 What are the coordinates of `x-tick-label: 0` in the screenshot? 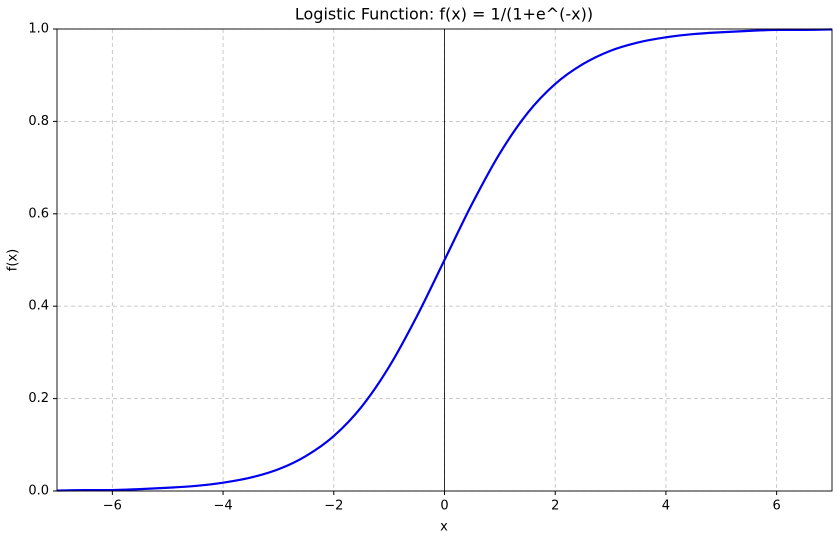 It's located at (444, 506).